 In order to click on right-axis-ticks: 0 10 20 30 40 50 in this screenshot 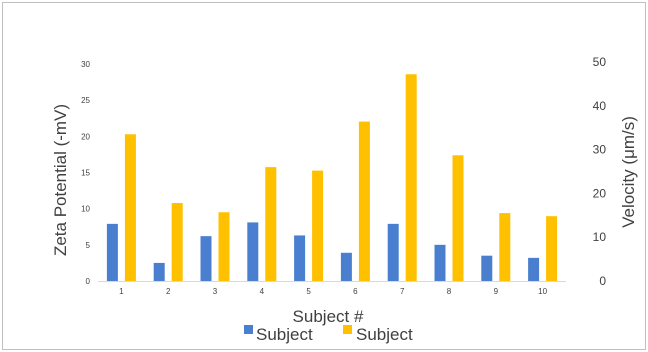, I will do `click(600, 171)`.